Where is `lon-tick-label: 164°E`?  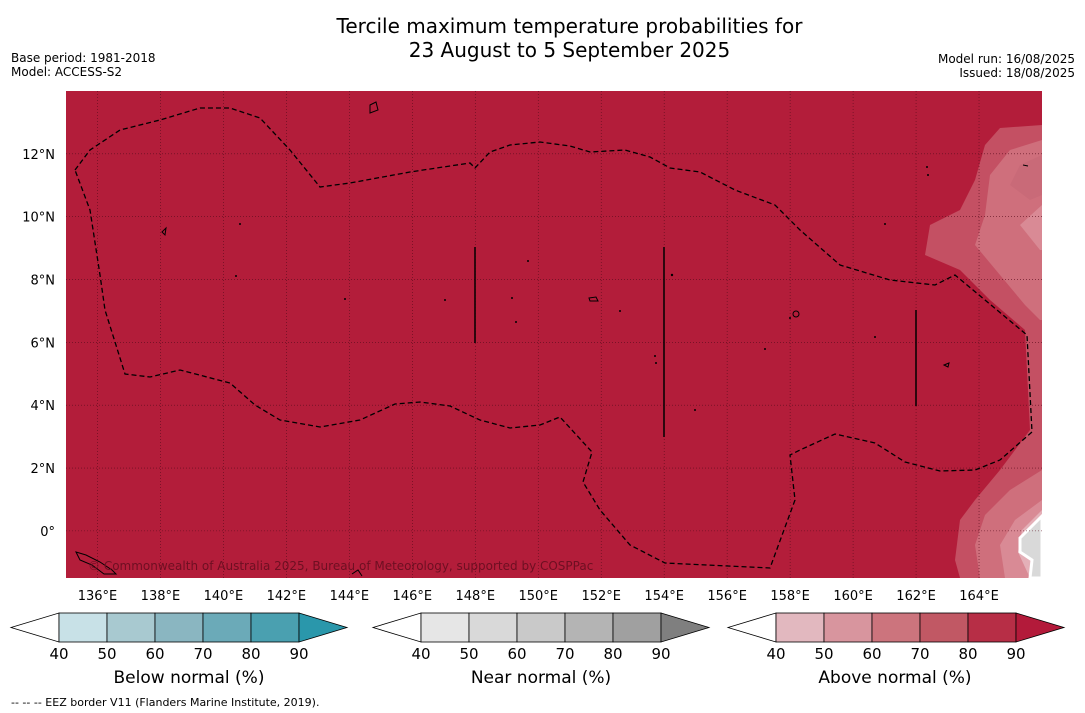
lon-tick-label: 164°E is located at coordinates (979, 596).